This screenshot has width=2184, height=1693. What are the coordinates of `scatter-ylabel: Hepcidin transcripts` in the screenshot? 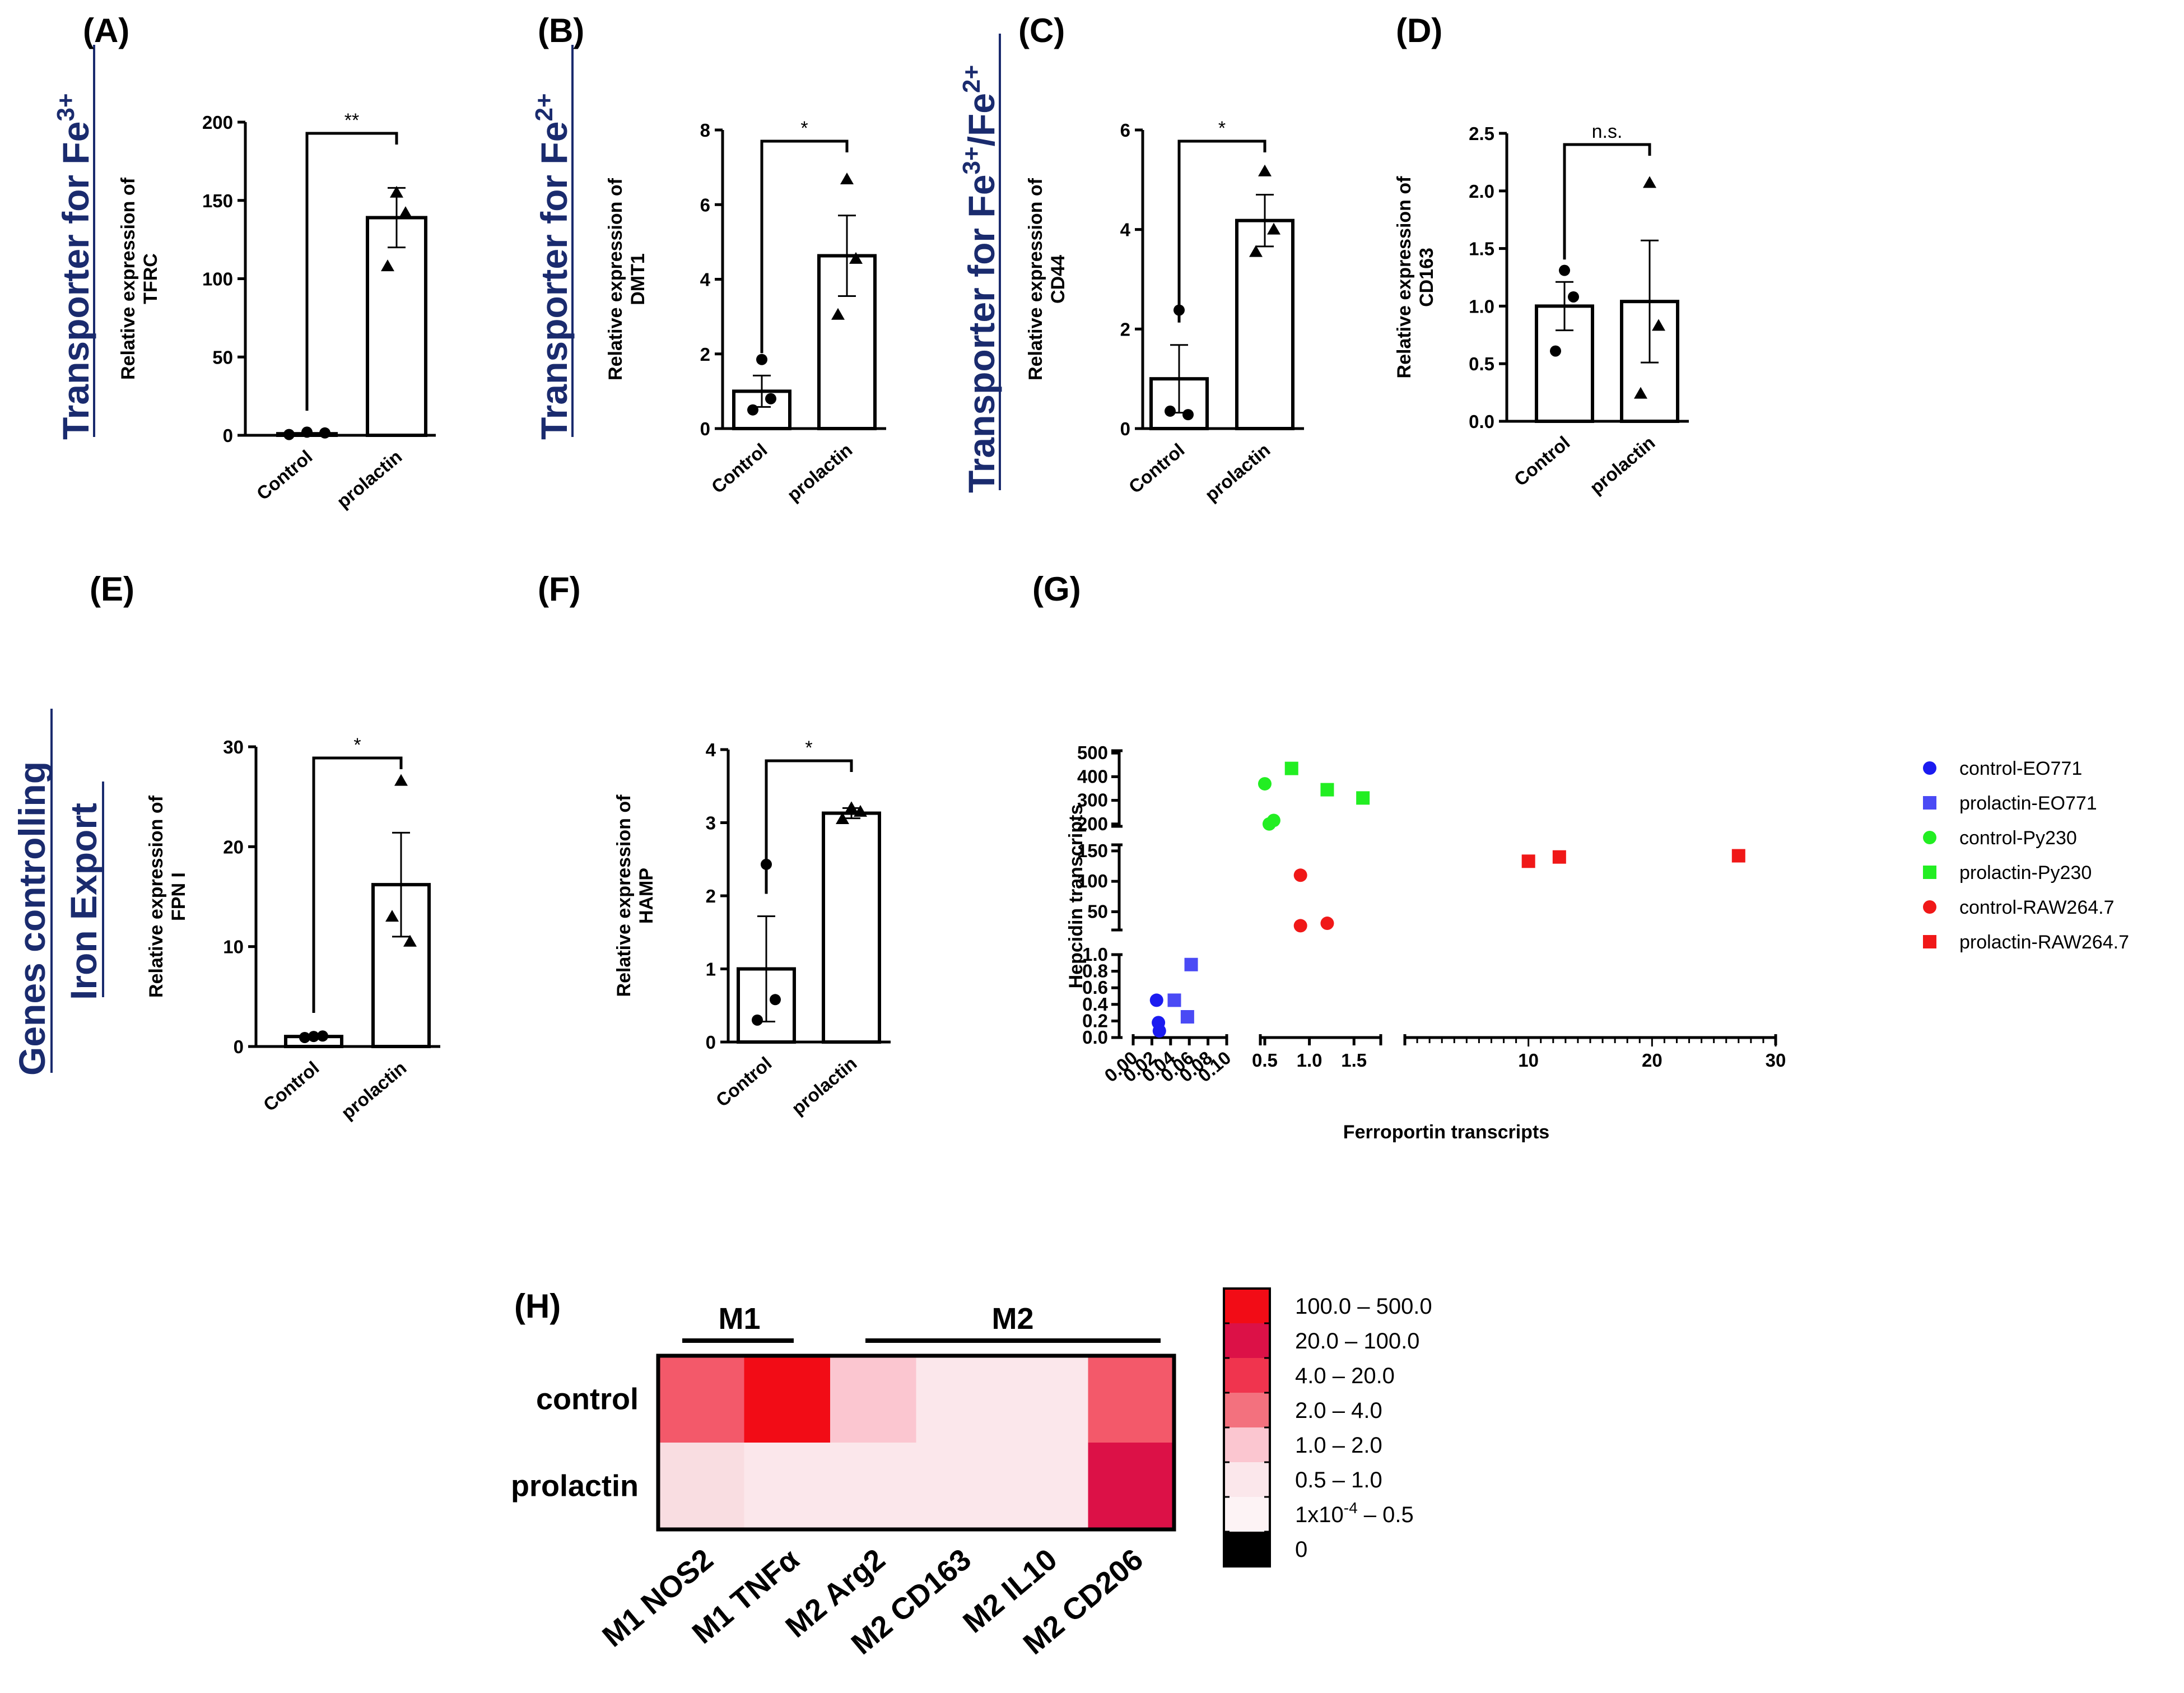 It's located at (1076, 896).